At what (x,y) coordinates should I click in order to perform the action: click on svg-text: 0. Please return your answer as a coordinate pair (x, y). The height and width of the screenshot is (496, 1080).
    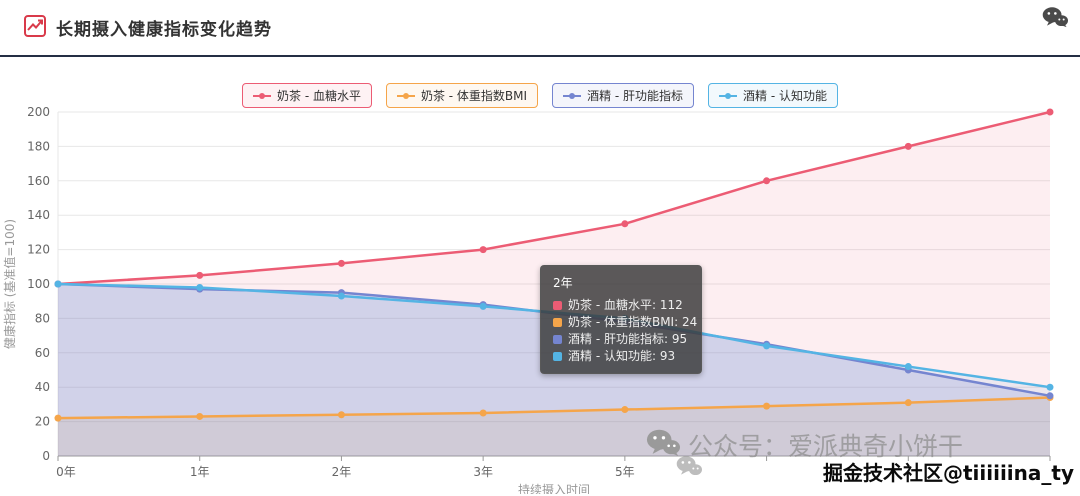
    Looking at the image, I should click on (46, 456).